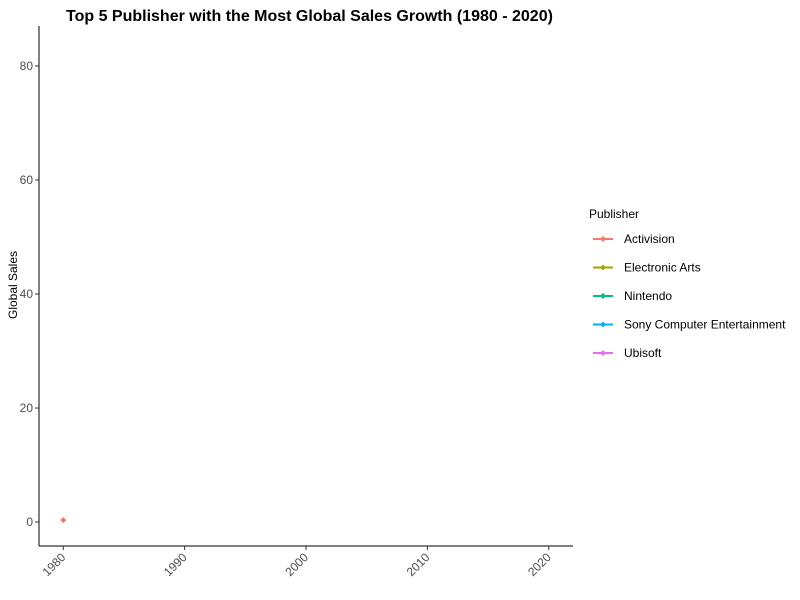 This screenshot has width=800, height=600. Describe the element at coordinates (649, 239) in the screenshot. I see `legend-label: Activision` at that location.